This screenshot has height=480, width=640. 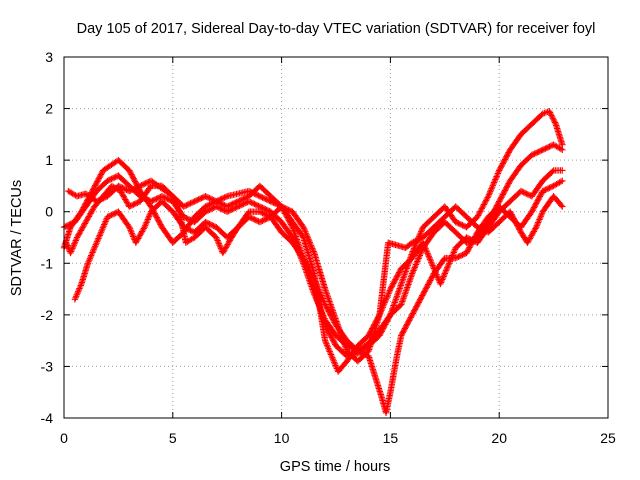 What do you see at coordinates (47, 366) in the screenshot?
I see `y-tick-label: -3` at bounding box center [47, 366].